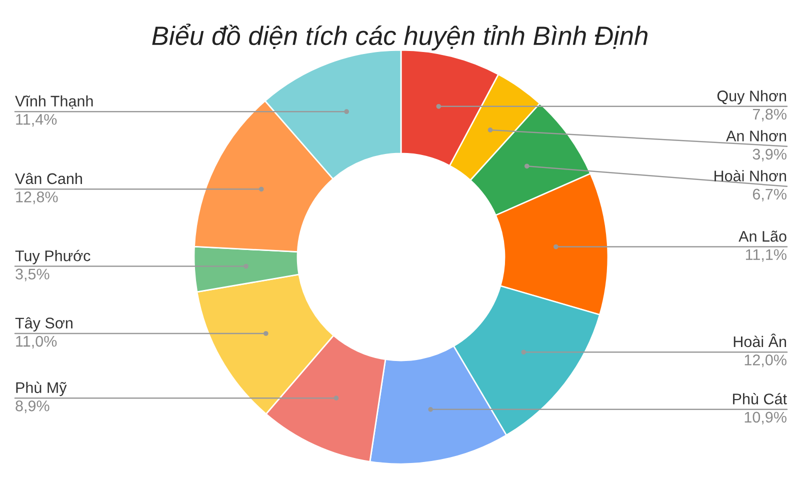 This screenshot has width=800, height=500. What do you see at coordinates (48, 178) in the screenshot?
I see `slice-label: Vân Canh` at bounding box center [48, 178].